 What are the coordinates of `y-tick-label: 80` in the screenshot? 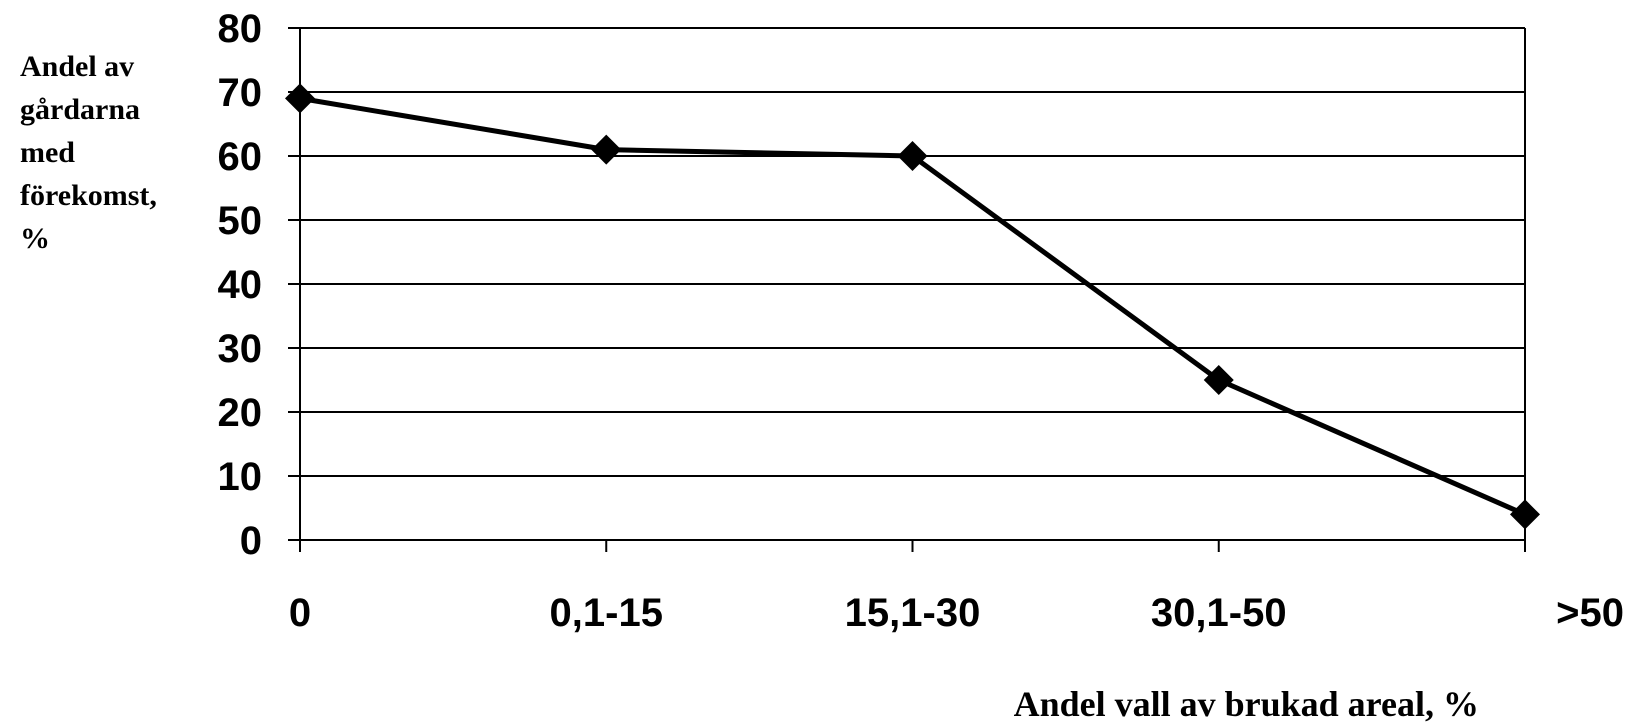 It's located at (240, 29).